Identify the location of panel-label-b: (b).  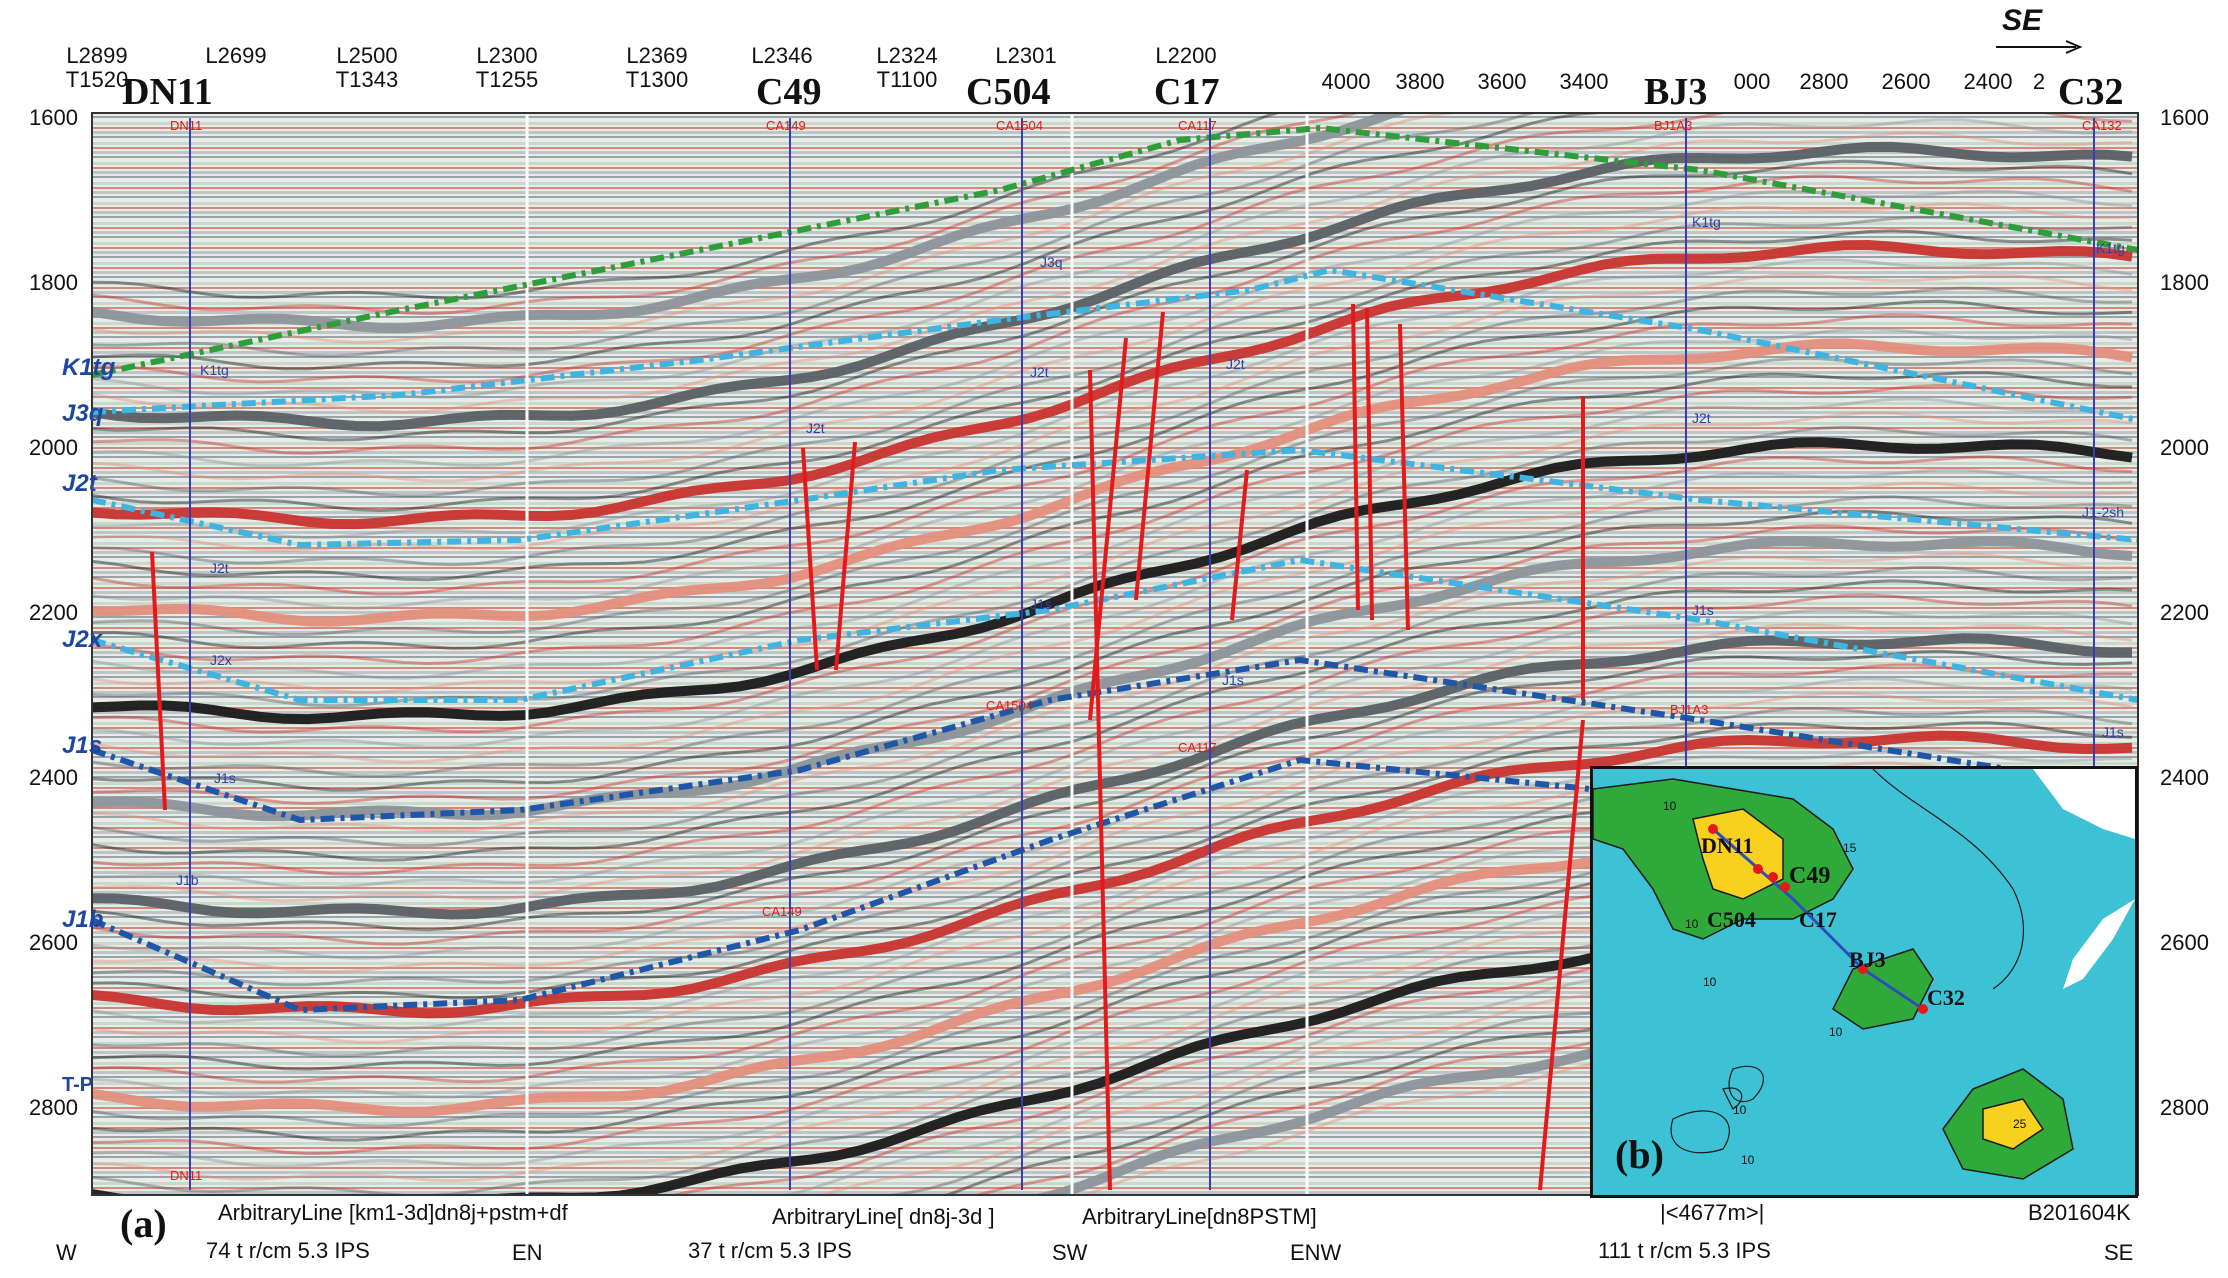
(1639, 1154).